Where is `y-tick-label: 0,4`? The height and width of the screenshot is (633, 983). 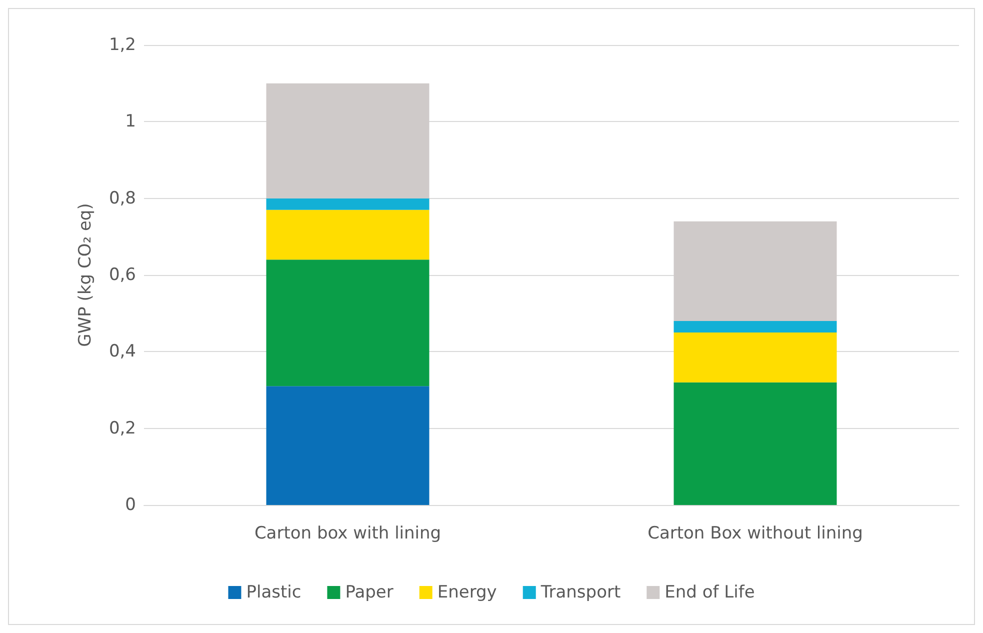 y-tick-label: 0,4 is located at coordinates (122, 352).